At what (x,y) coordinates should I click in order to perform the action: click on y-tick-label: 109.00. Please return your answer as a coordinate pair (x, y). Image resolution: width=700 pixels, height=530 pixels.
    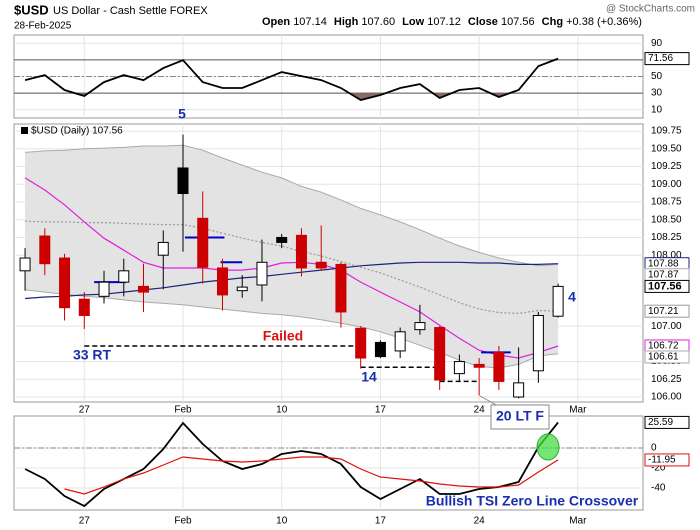
    Looking at the image, I should click on (666, 184).